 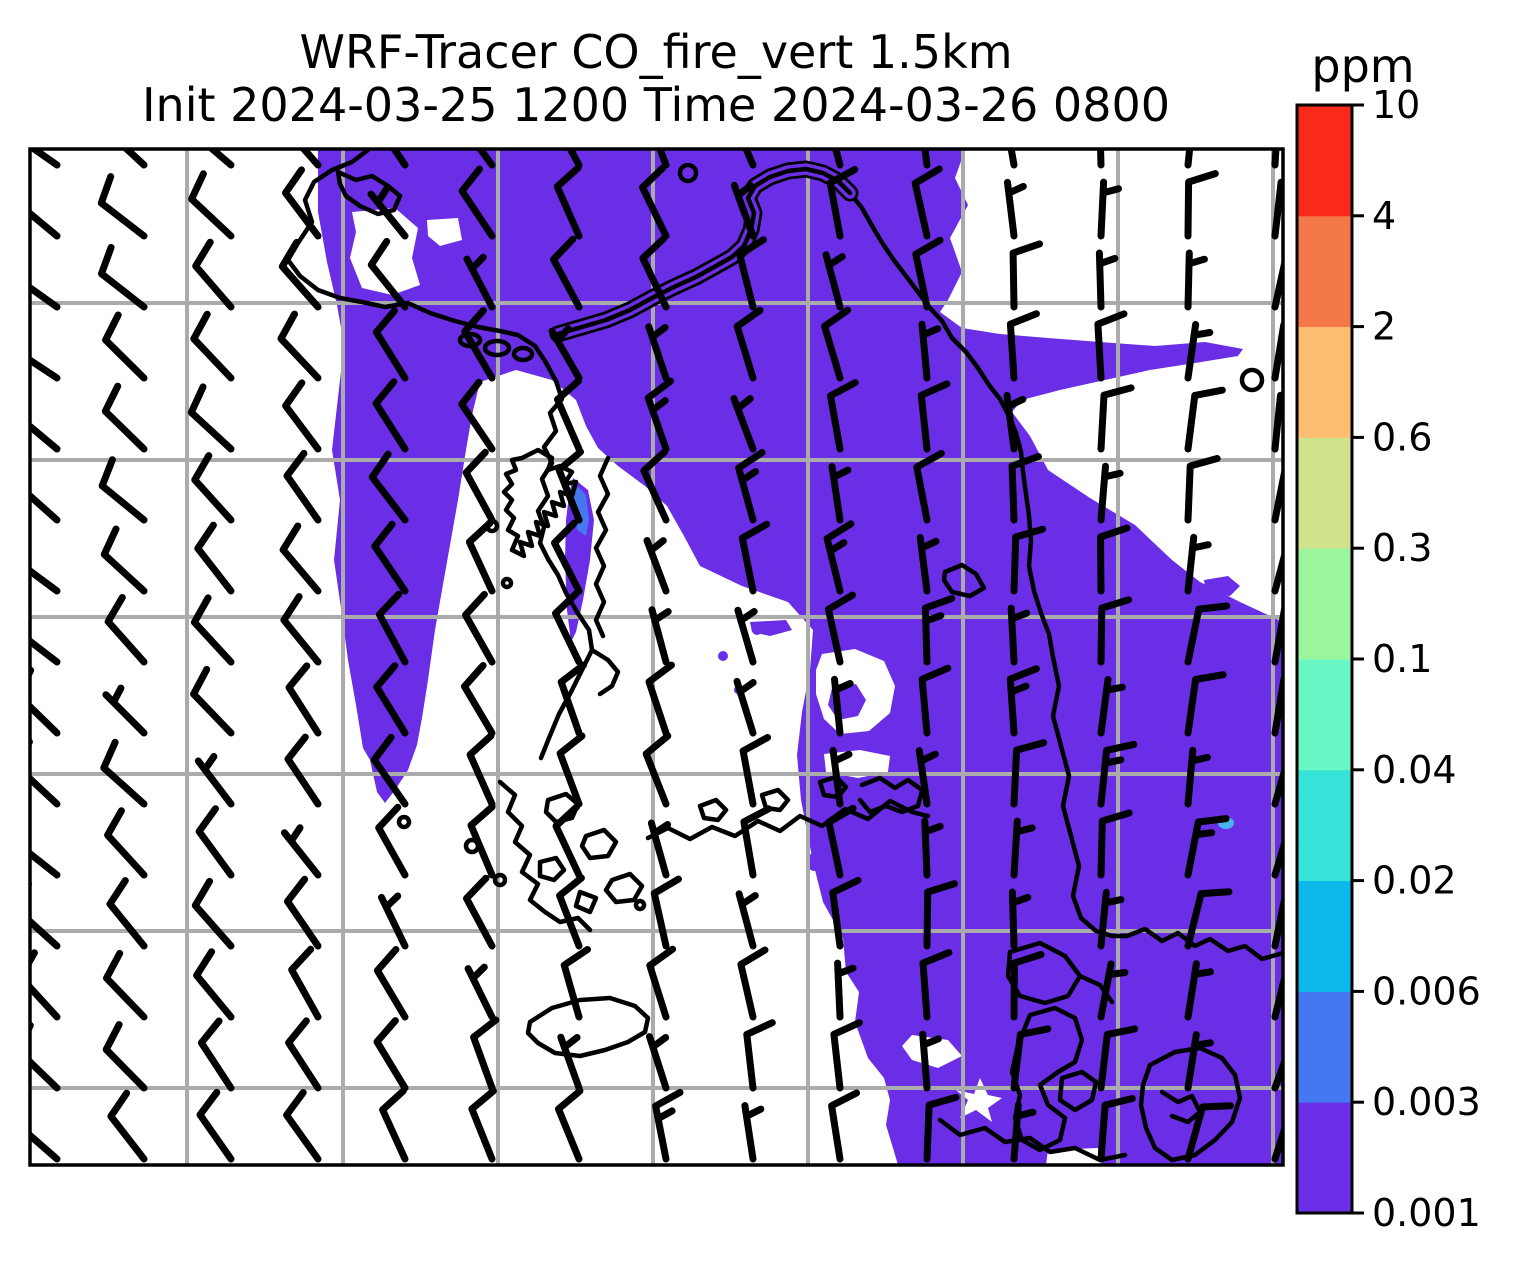 What do you see at coordinates (500, 880) in the screenshot?
I see `islet` at bounding box center [500, 880].